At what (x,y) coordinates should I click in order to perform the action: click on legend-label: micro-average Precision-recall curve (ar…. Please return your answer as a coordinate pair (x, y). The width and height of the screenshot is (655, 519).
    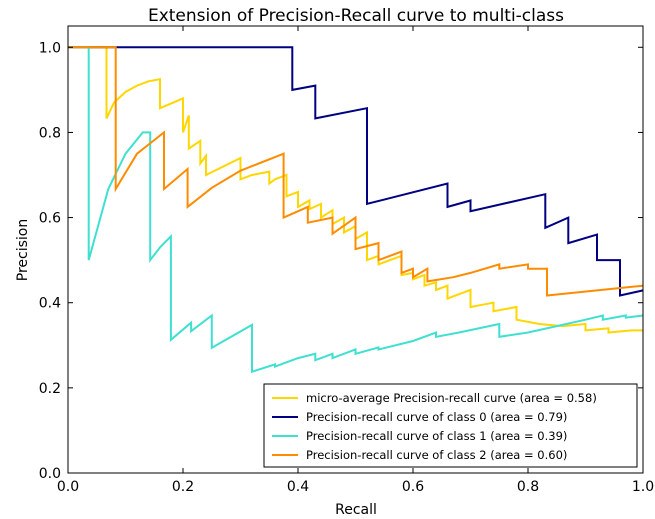
    Looking at the image, I should click on (451, 398).